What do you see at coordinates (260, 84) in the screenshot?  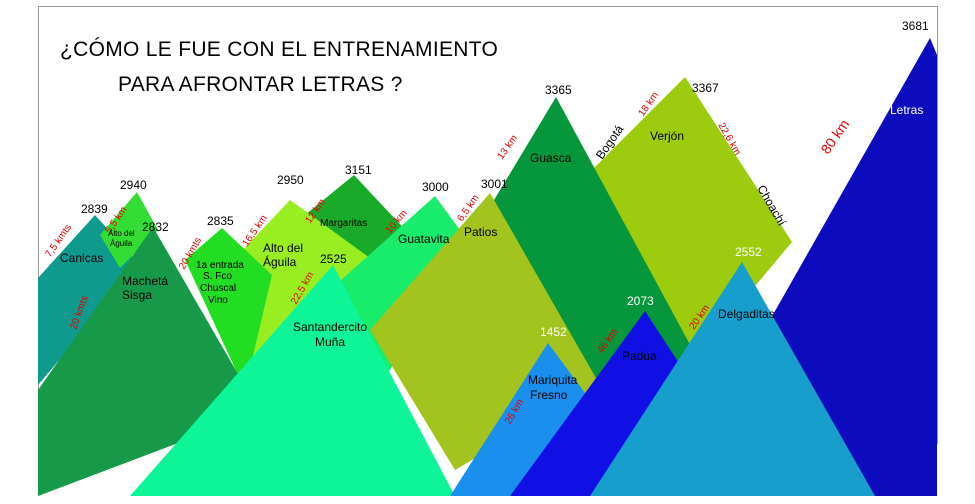 I see `title-line-2: PARA AFRONTAR LETRAS ?` at bounding box center [260, 84].